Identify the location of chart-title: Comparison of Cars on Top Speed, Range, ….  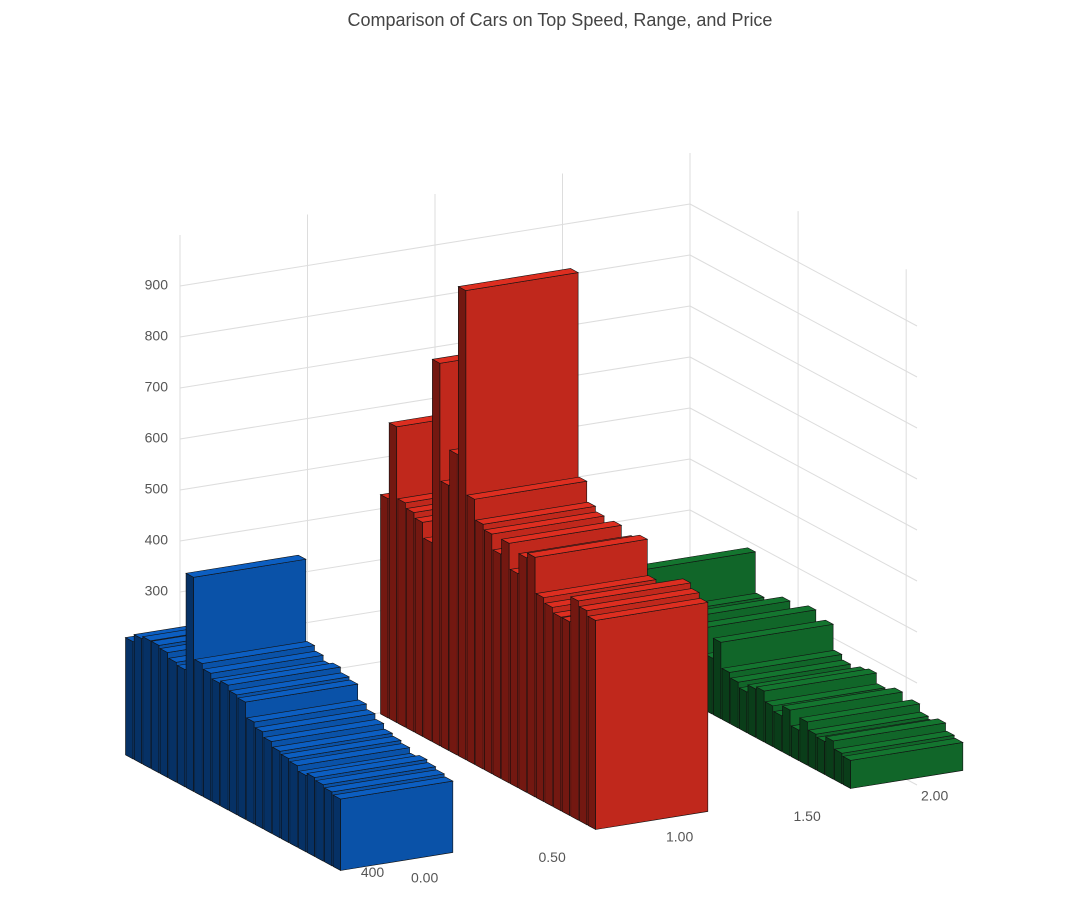
(560, 20).